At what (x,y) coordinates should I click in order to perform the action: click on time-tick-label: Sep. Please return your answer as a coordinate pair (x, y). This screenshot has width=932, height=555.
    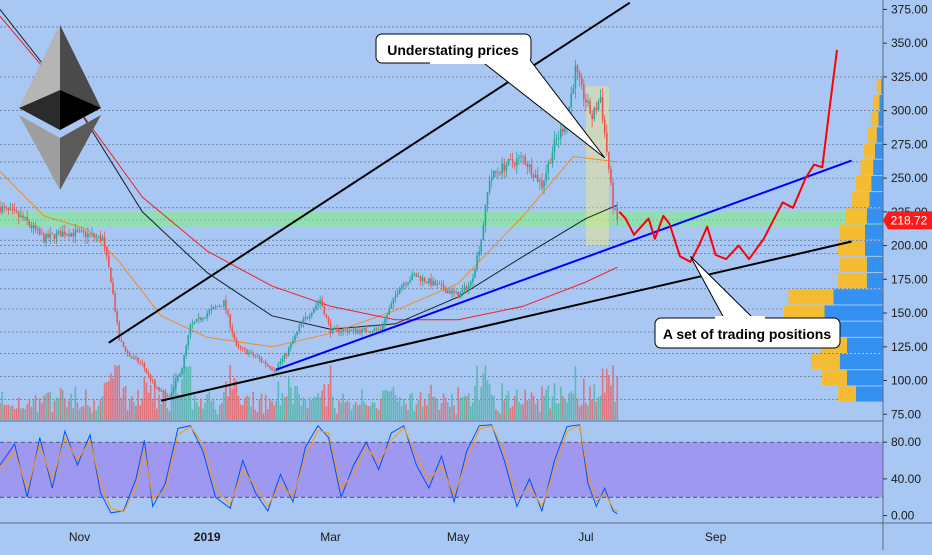
    Looking at the image, I should click on (716, 537).